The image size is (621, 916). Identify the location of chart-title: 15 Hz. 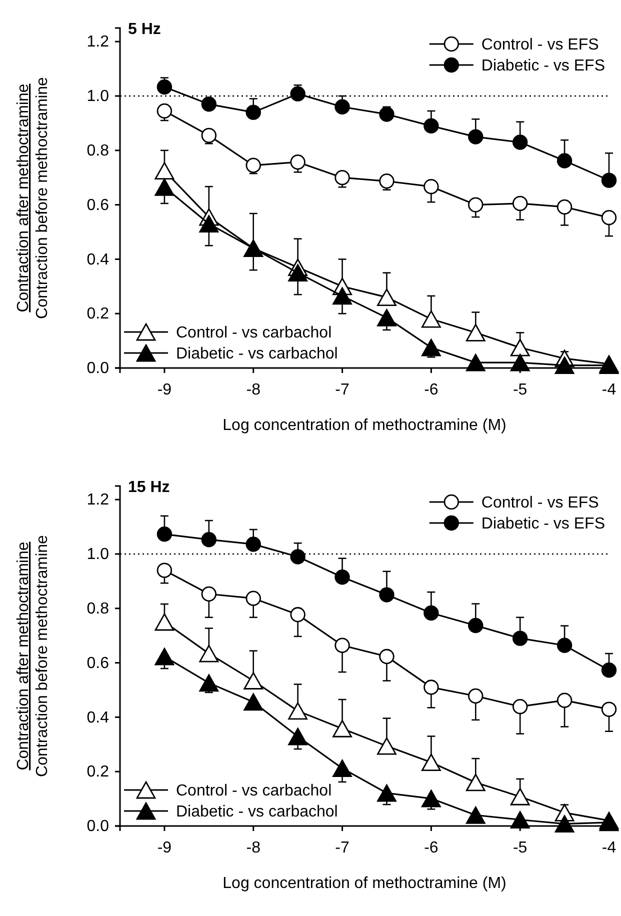
(149, 487).